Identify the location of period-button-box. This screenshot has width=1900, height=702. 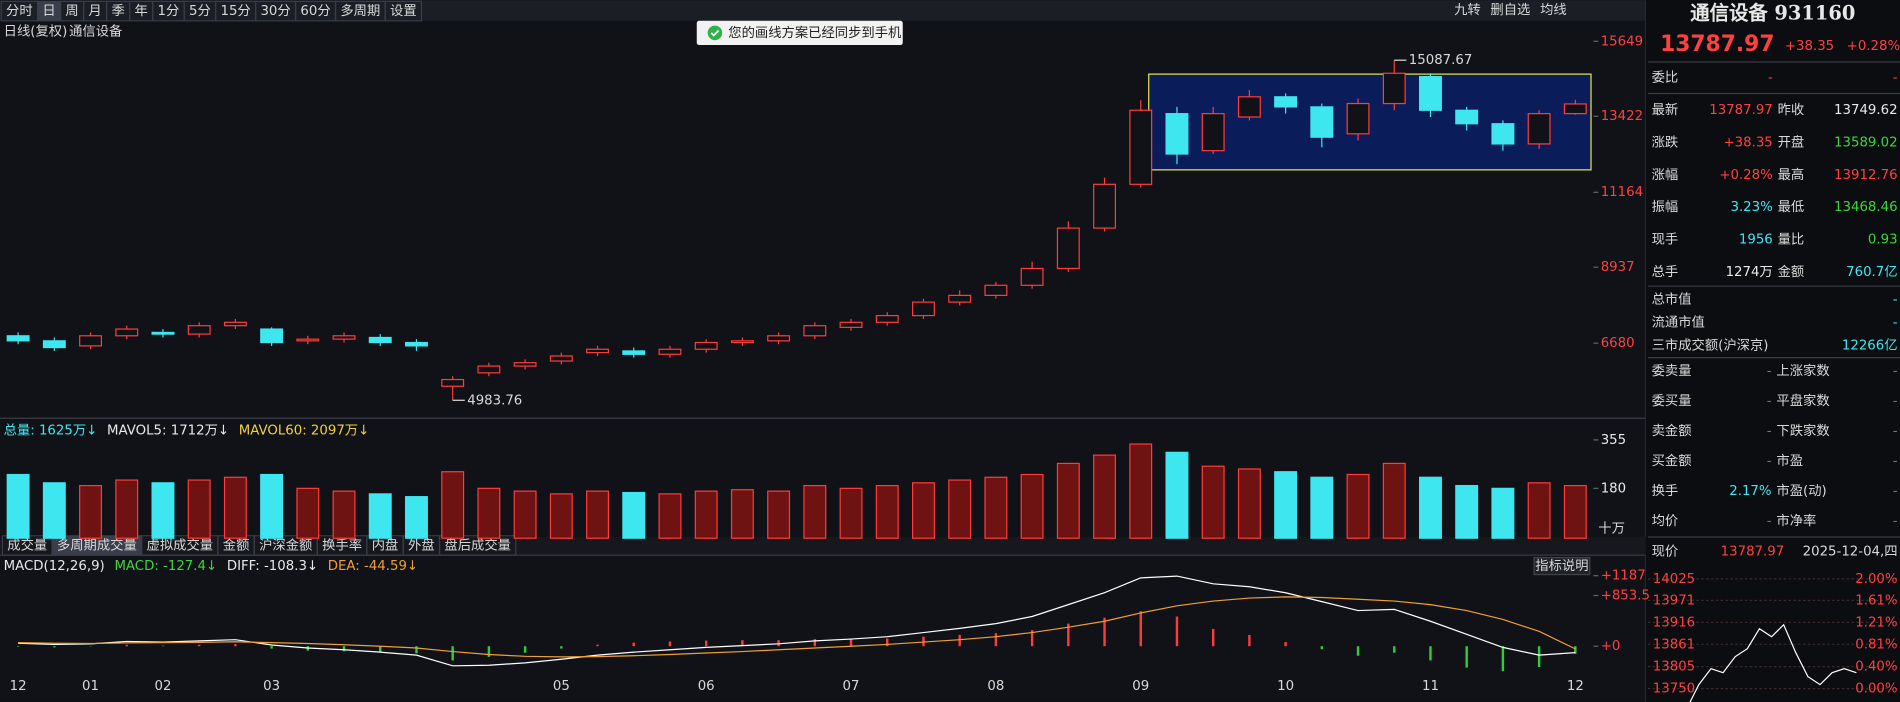
(403, 11).